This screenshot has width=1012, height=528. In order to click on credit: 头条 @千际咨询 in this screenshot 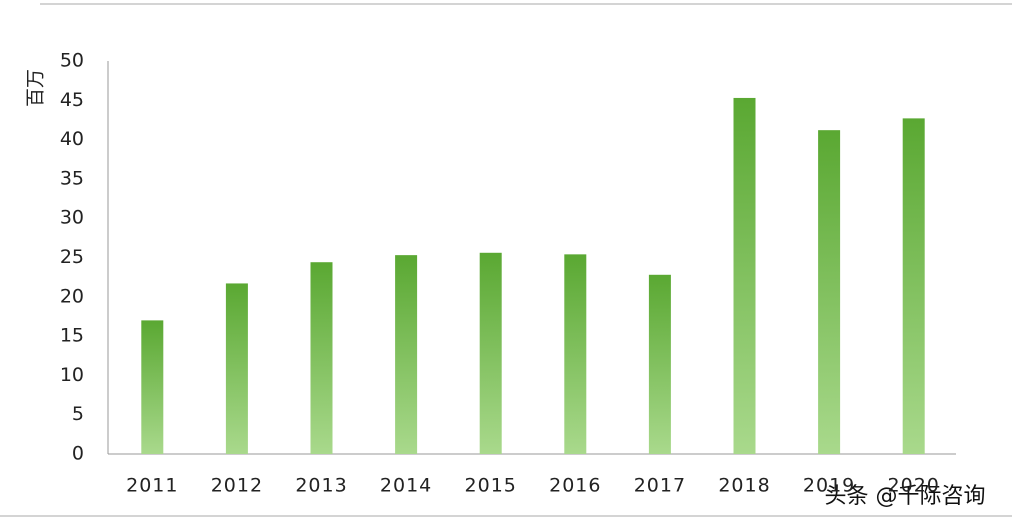, I will do `click(905, 496)`.